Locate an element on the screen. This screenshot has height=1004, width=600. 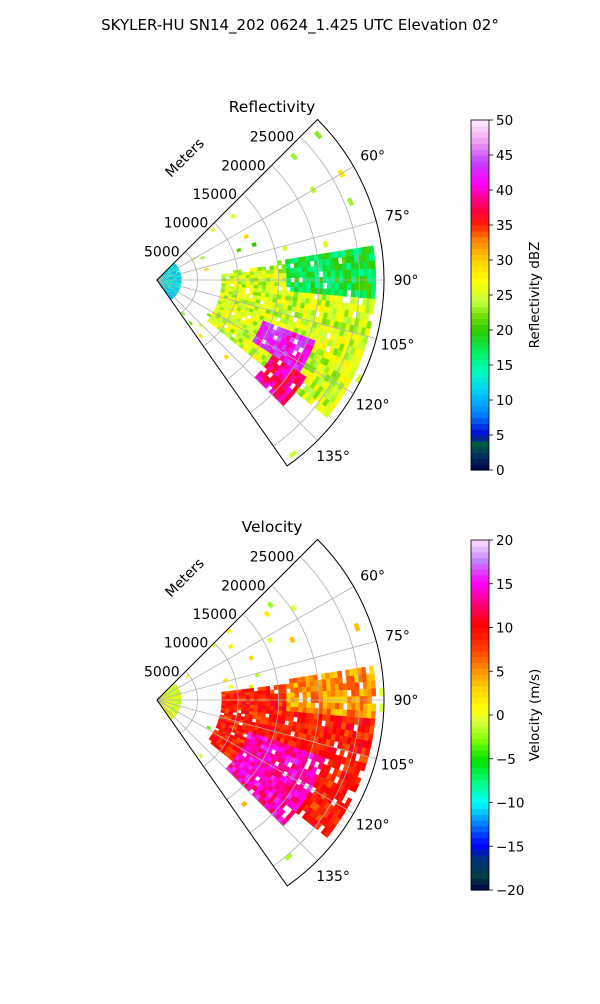
colorbar-tick-label: −15 is located at coordinates (510, 847).